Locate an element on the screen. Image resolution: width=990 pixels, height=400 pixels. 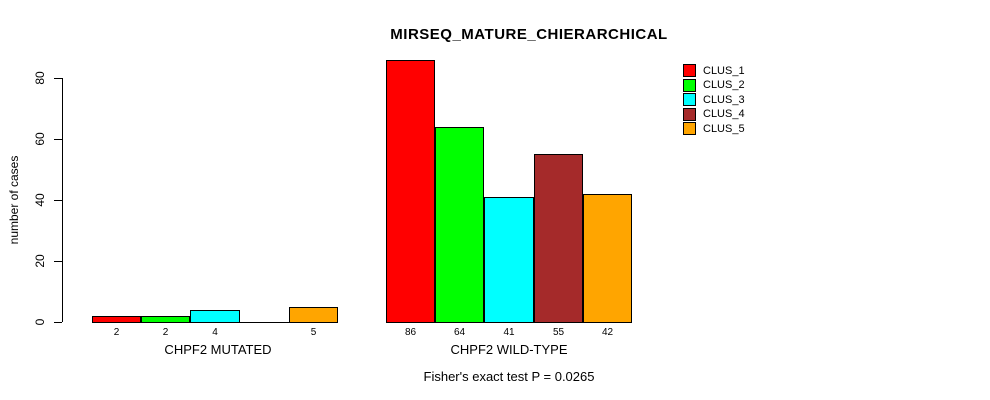
fisher-test-annotation: Fisher's exact test P = 0.0265 is located at coordinates (509, 376).